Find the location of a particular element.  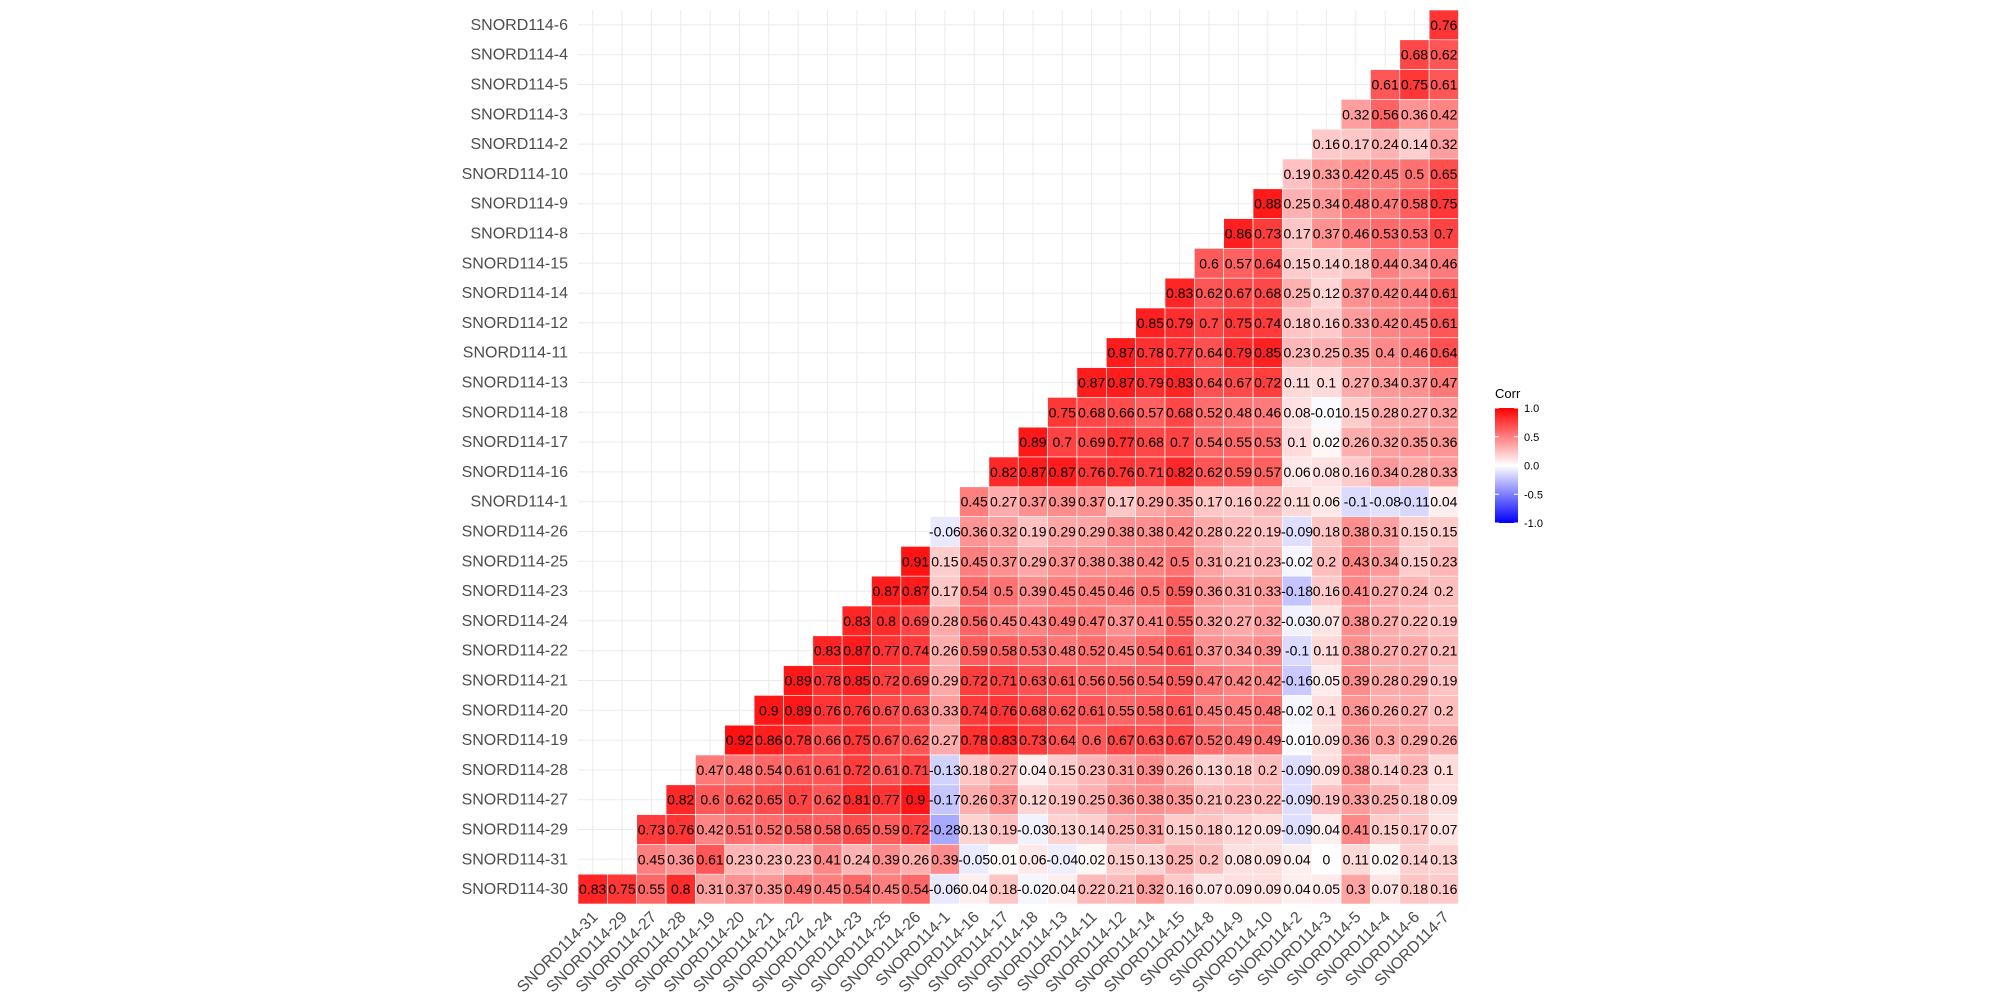

cell-value: 0.26 is located at coordinates (915, 859).